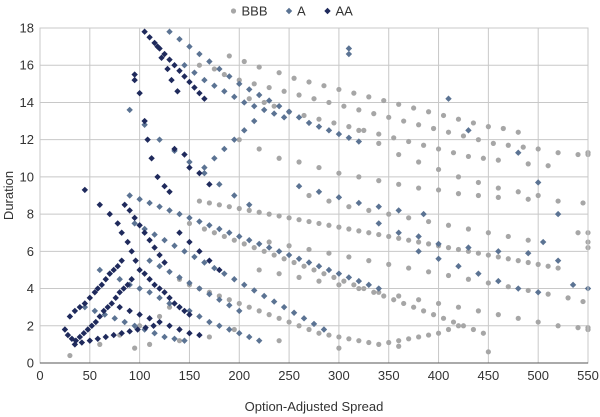 Image resolution: width=600 pixels, height=417 pixels. I want to click on y-axis-title: Duration, so click(8, 195).